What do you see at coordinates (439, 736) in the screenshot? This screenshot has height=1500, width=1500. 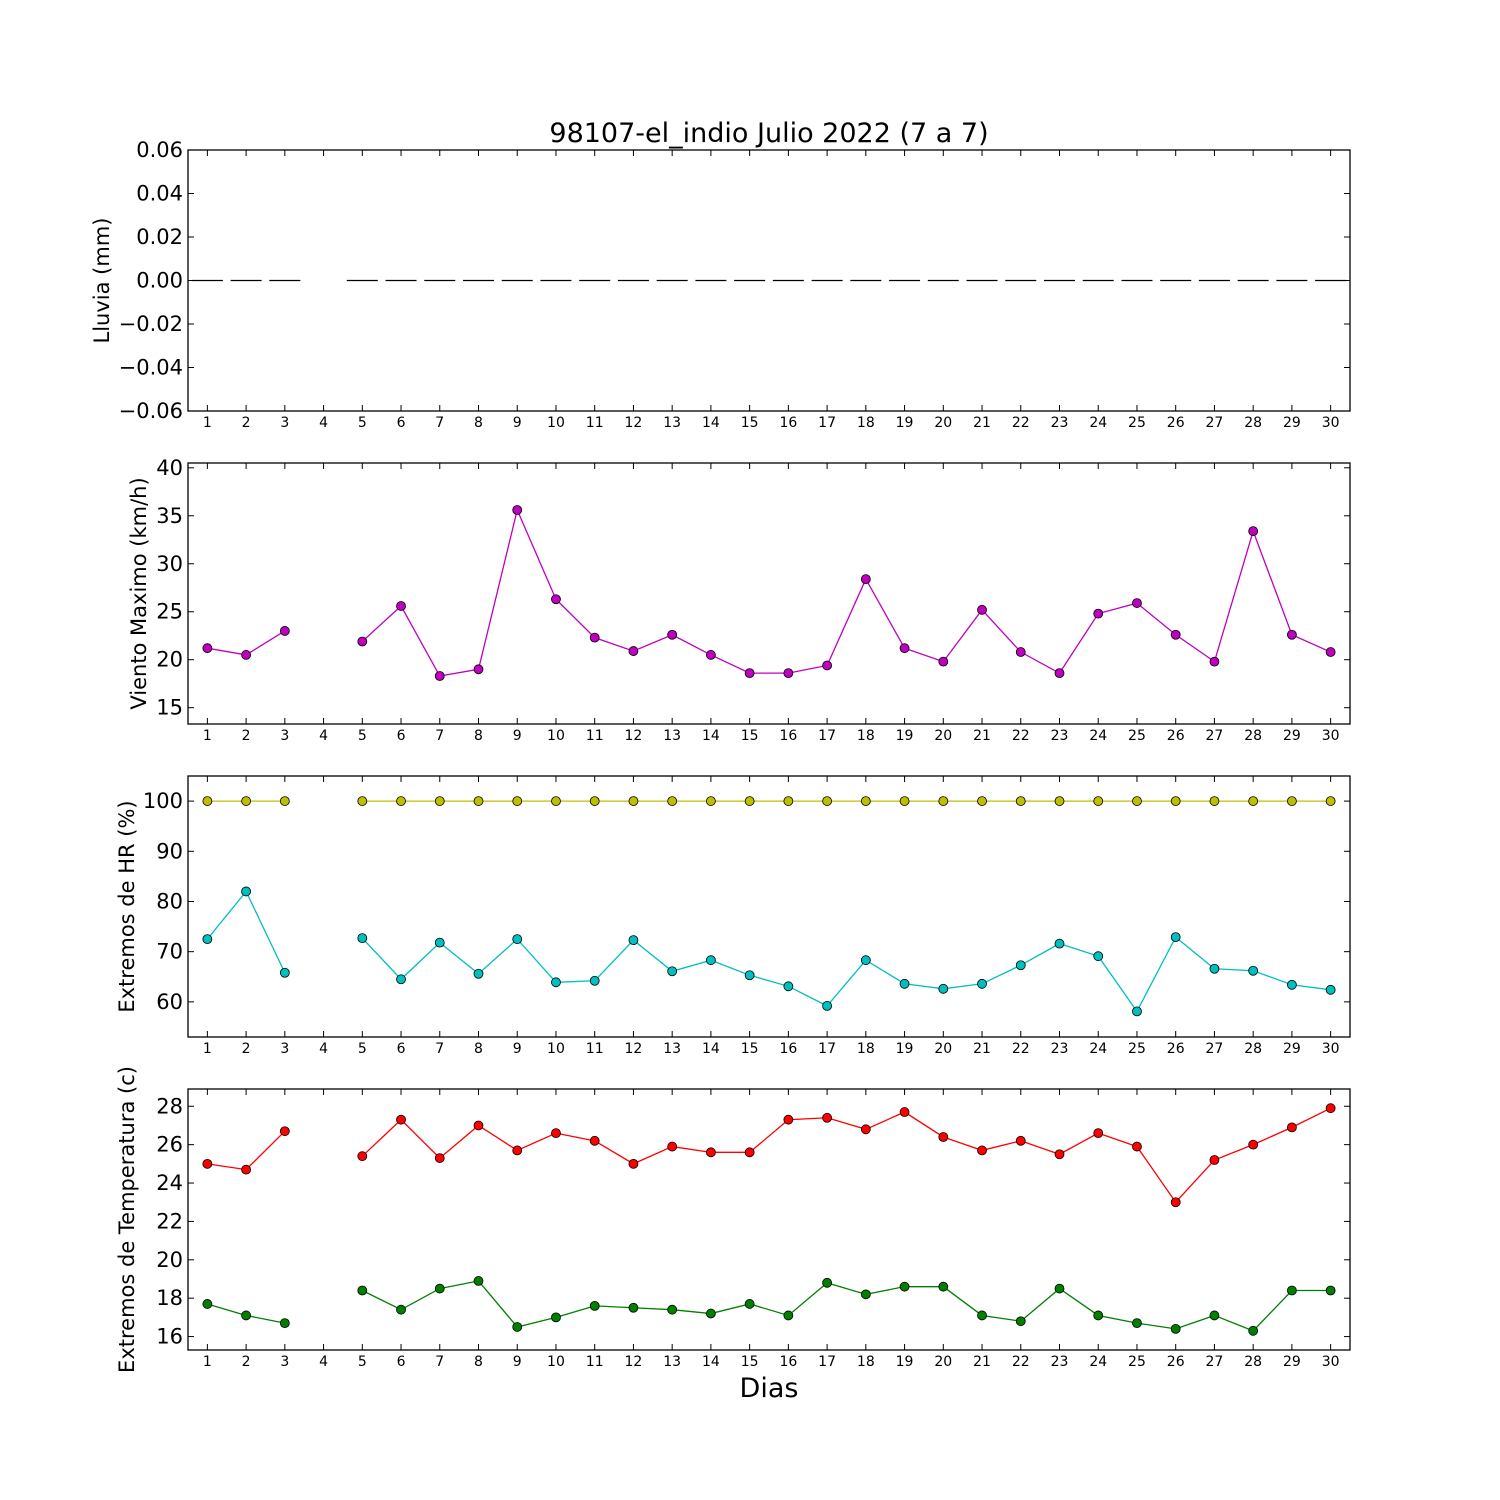 I see `x-tick-label: 7` at bounding box center [439, 736].